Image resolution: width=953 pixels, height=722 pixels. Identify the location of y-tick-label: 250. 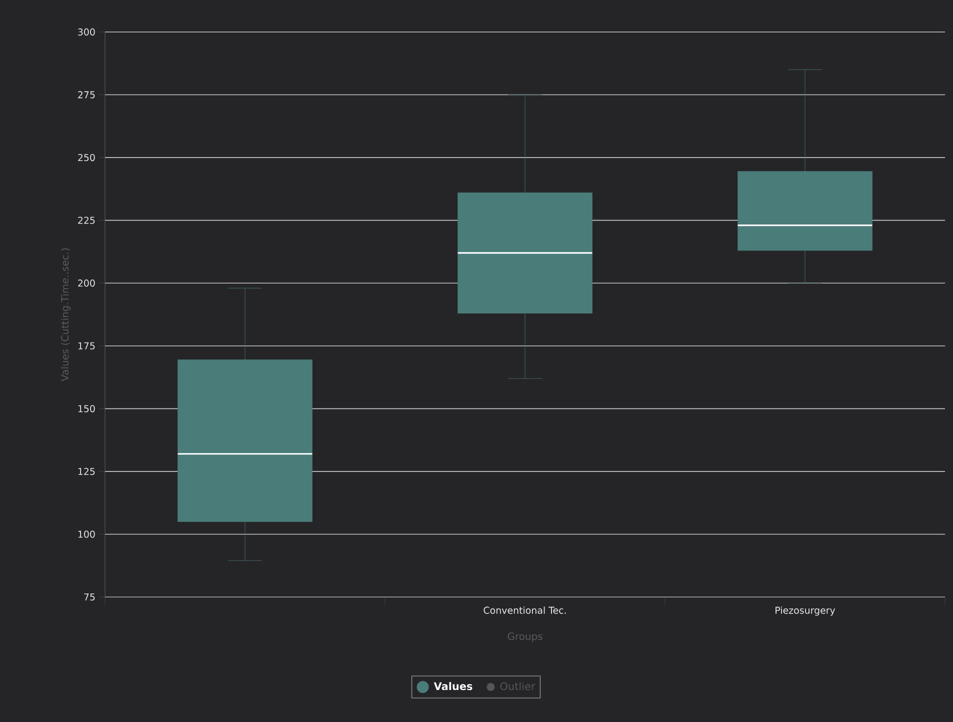
(86, 158).